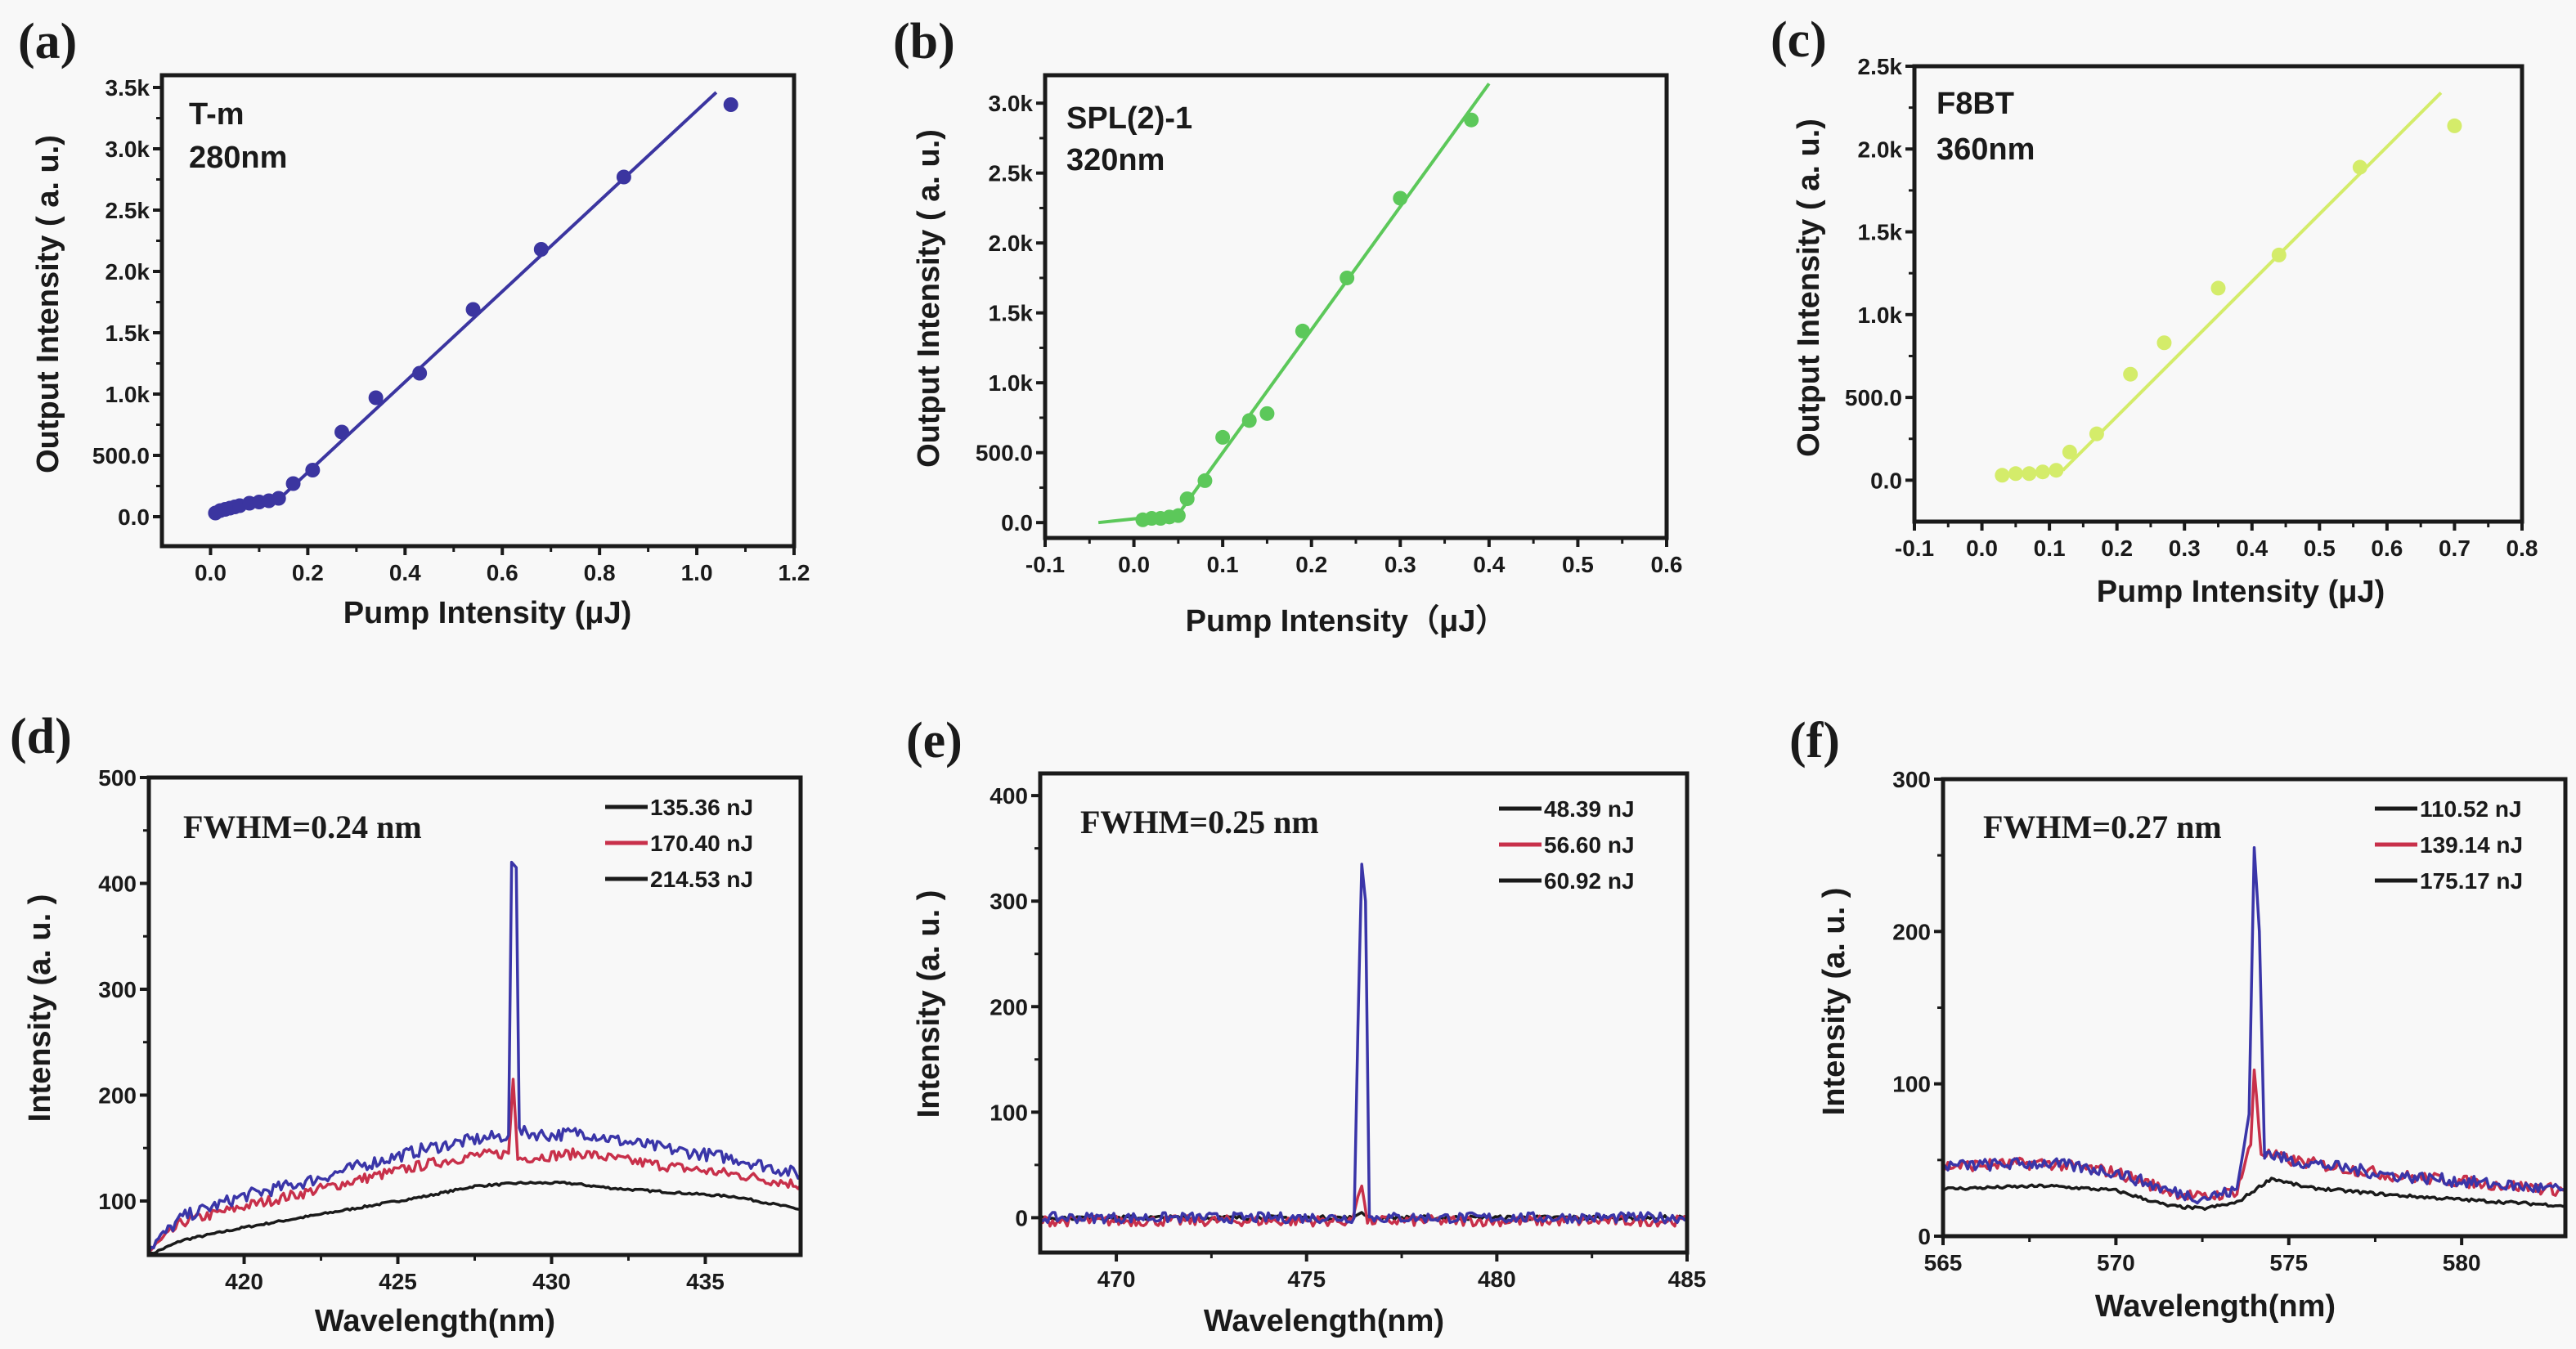 The width and height of the screenshot is (2576, 1349). I want to click on x-tick-label: 480, so click(1497, 1279).